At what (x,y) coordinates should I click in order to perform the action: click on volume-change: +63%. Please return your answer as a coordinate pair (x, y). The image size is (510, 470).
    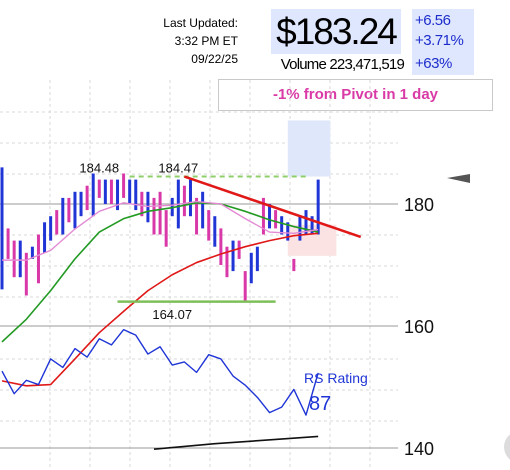
    Looking at the image, I should click on (433, 63).